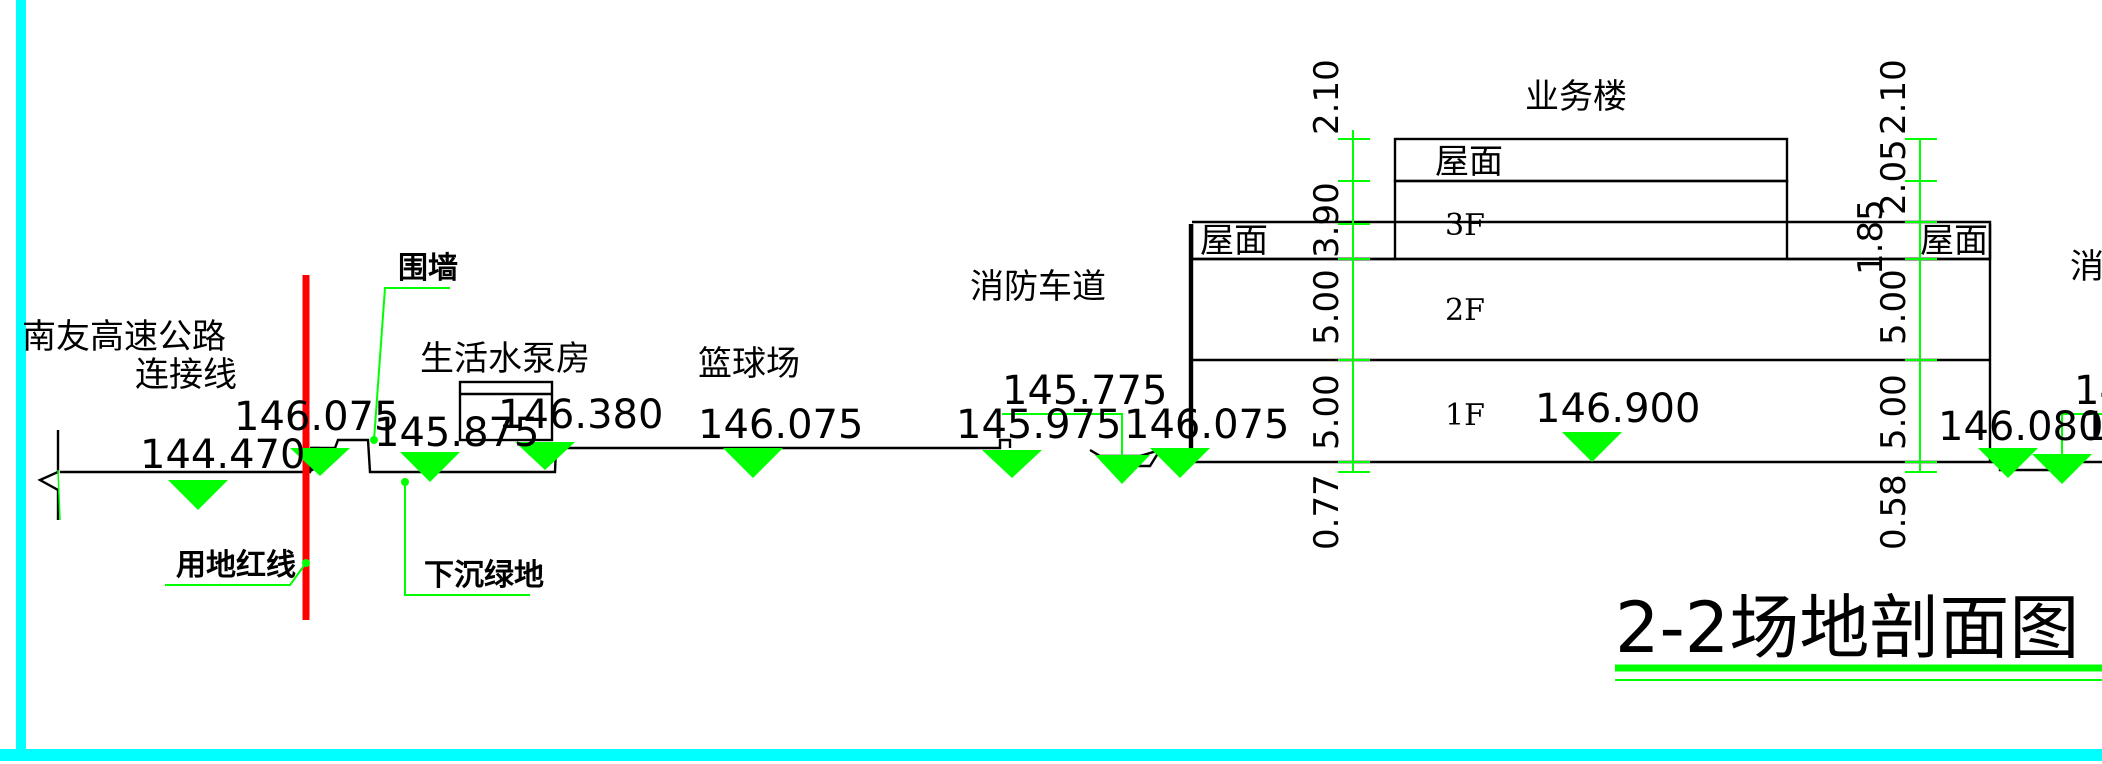 The image size is (2102, 764). Describe the element at coordinates (2092, 427) in the screenshot. I see `elev-right-cut: 1` at that location.